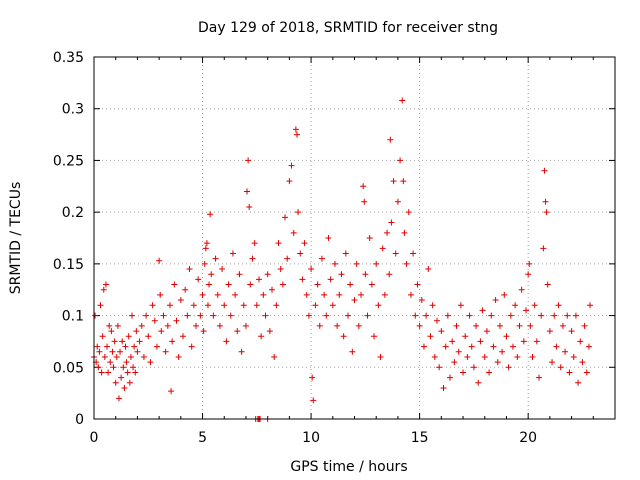 The image size is (640, 480). What do you see at coordinates (73, 213) in the screenshot?
I see `y-tick-label: 0.2` at bounding box center [73, 213].